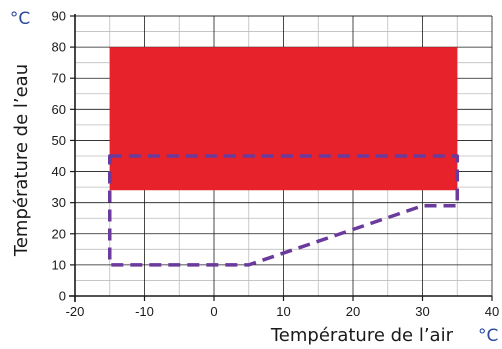 This screenshot has height=349, width=502. I want to click on y-tick-label: 80, so click(59, 47).